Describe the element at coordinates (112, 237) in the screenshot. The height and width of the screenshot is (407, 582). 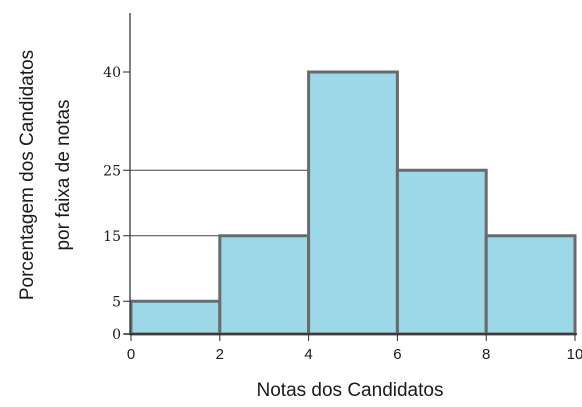
I see `y-tick-label-15: 15` at that location.